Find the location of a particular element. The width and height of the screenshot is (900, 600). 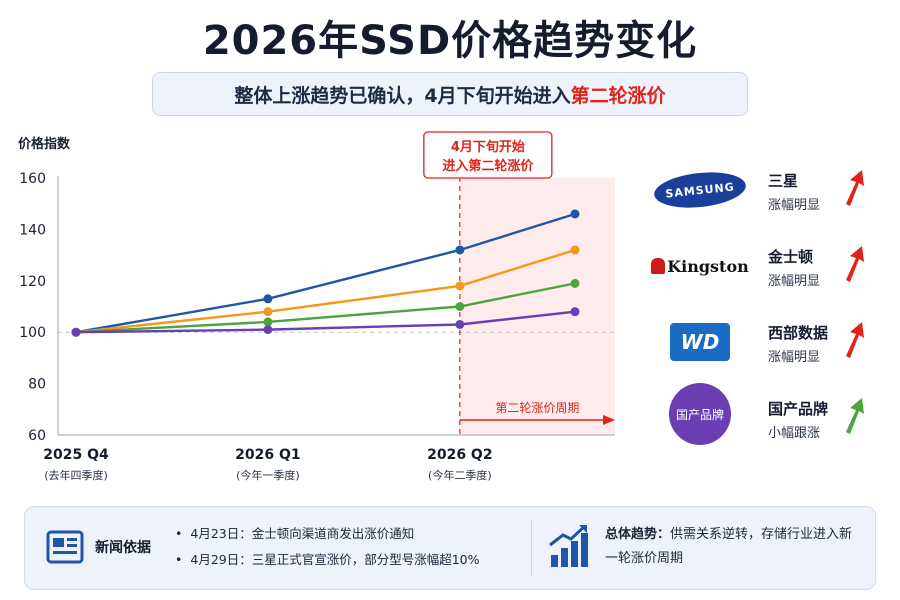

x-tick-sublabel: (今年一季度) is located at coordinates (268, 475).